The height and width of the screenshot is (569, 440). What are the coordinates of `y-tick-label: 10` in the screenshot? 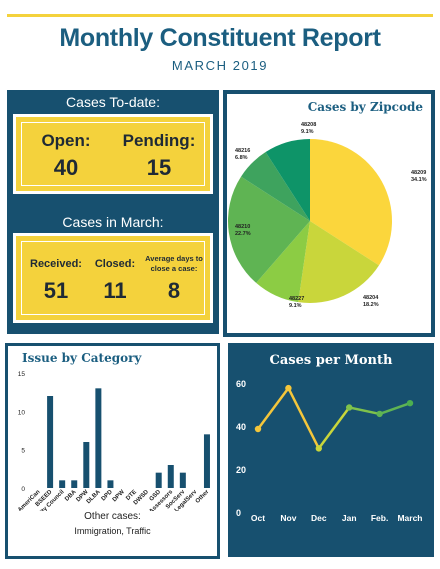 It's located at (22, 412).